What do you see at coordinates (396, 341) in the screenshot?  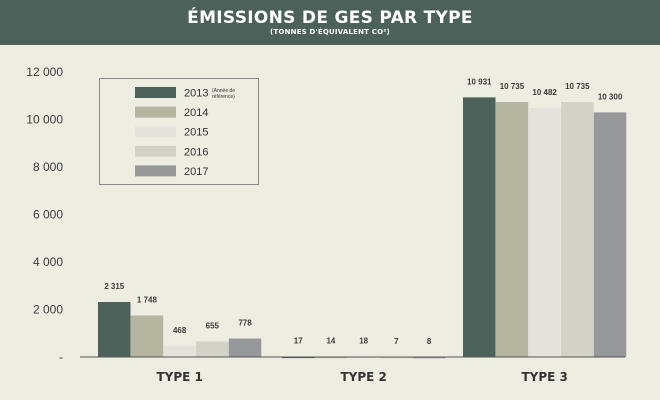 I see `data-label: 7` at bounding box center [396, 341].